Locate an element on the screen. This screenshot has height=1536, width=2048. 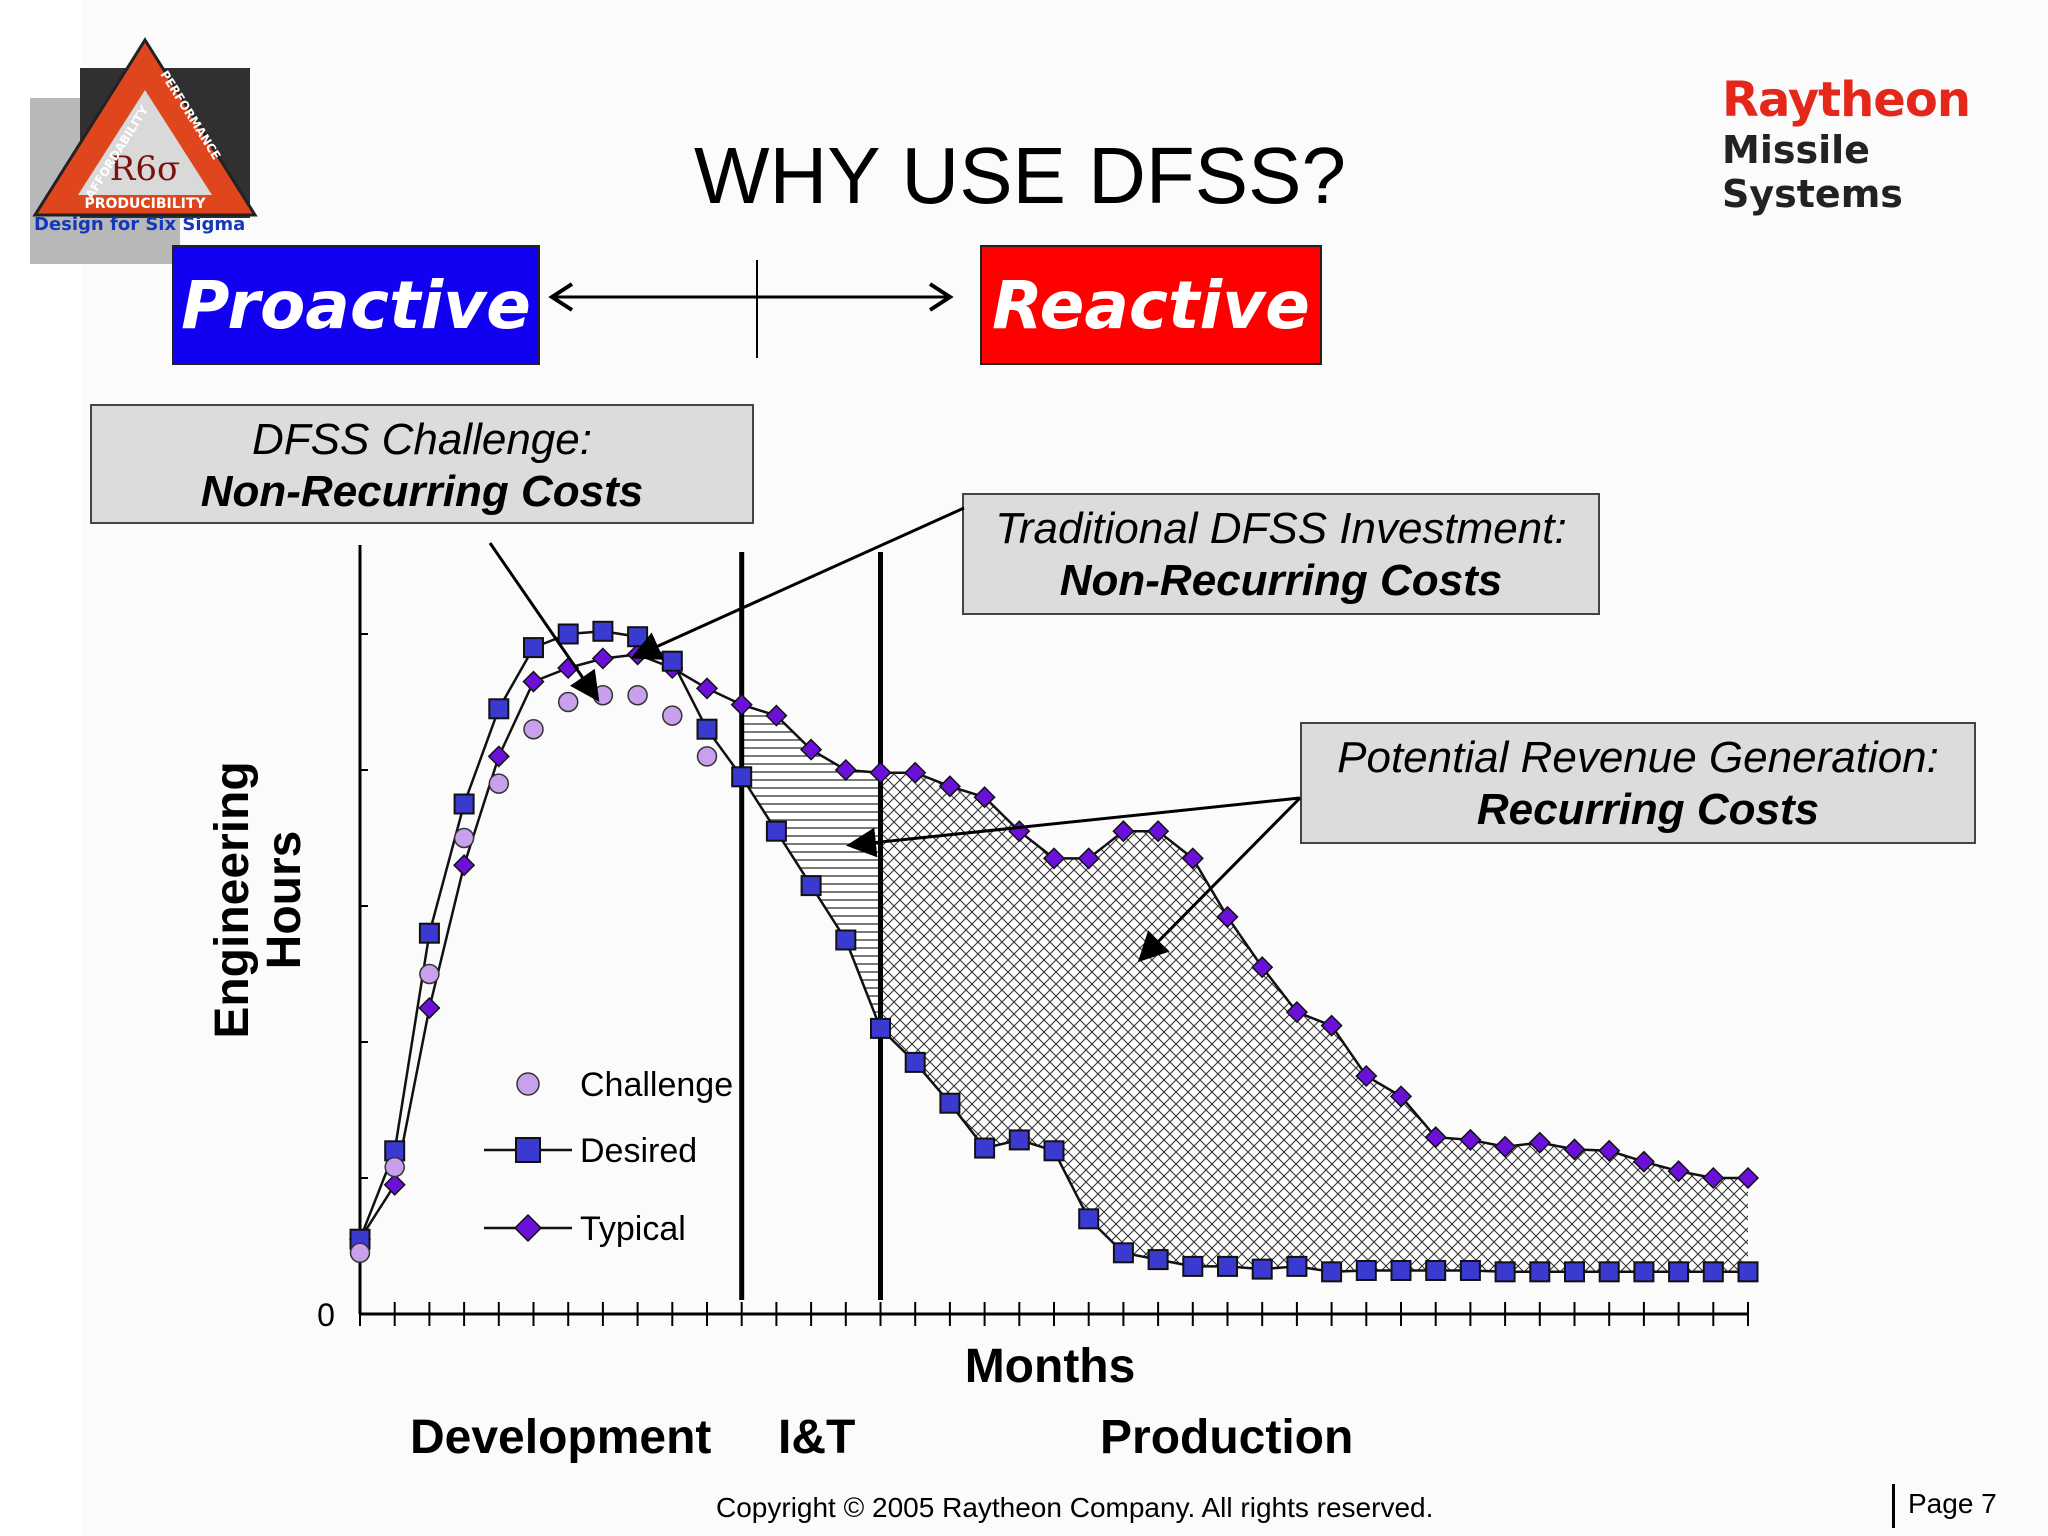
traditional-callout-subtitle: Non-Recurring Costs is located at coordinates (1281, 580).